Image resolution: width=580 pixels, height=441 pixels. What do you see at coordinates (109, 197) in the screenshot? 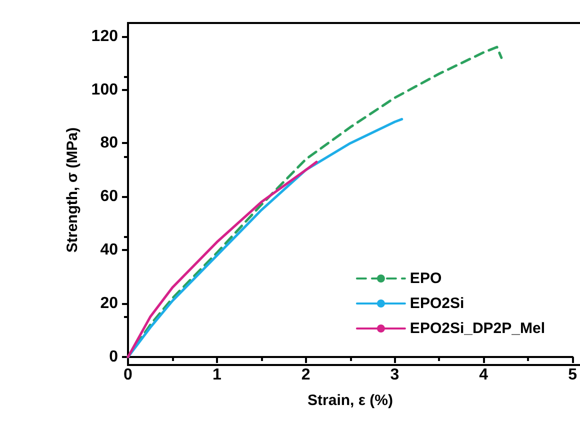
I see `y-tick-label: 60` at bounding box center [109, 197].